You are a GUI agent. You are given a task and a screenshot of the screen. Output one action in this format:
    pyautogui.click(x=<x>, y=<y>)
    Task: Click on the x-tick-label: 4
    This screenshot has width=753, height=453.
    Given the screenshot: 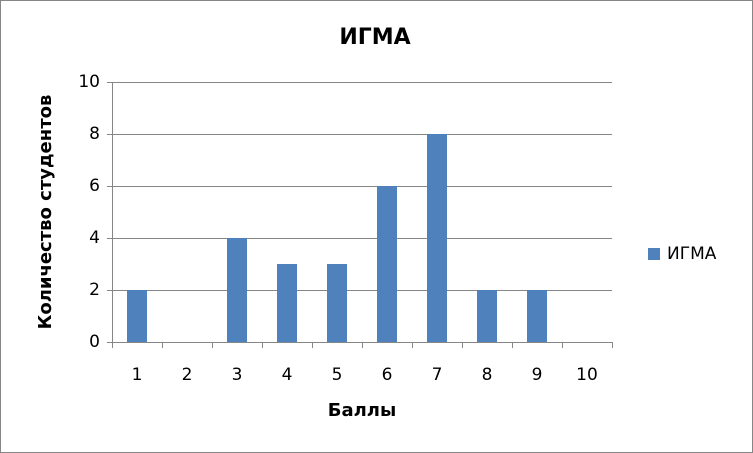 What is the action you would take?
    pyautogui.click(x=287, y=375)
    